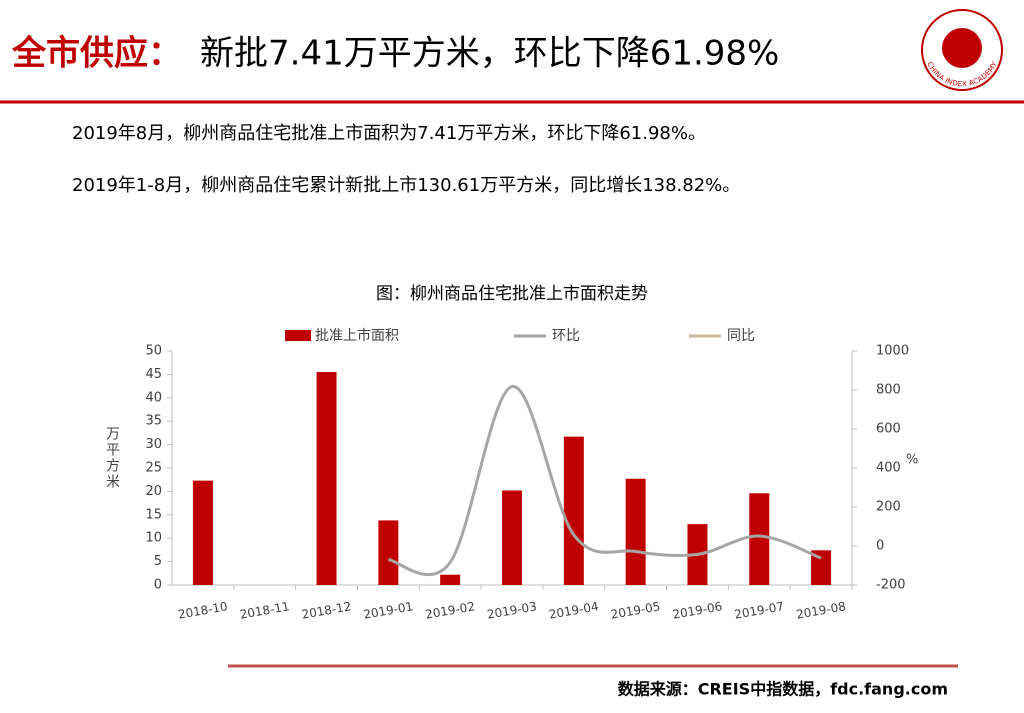  I want to click on x-tick-label: 2019-05, so click(636, 610).